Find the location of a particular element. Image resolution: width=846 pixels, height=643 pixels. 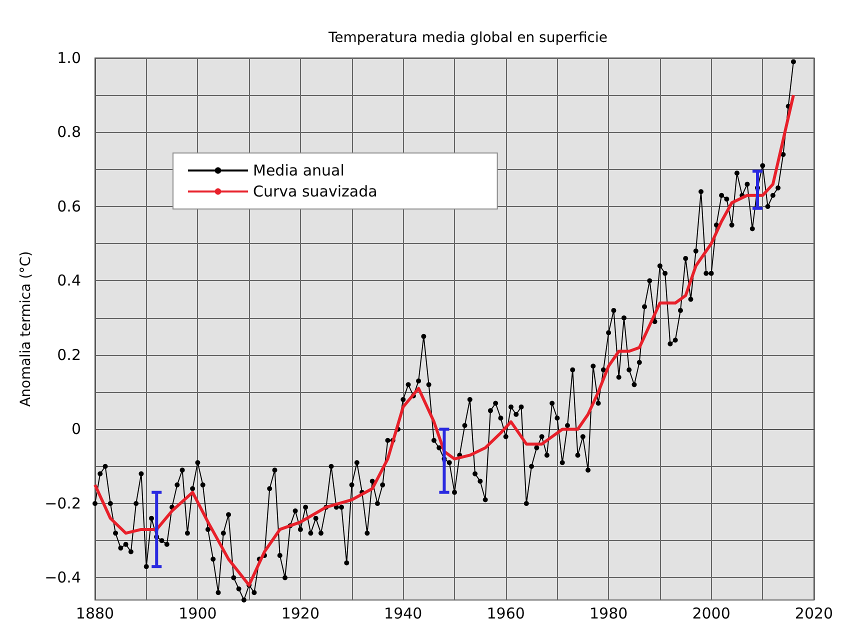

y-tick-label: −0.2 is located at coordinates (62, 503).